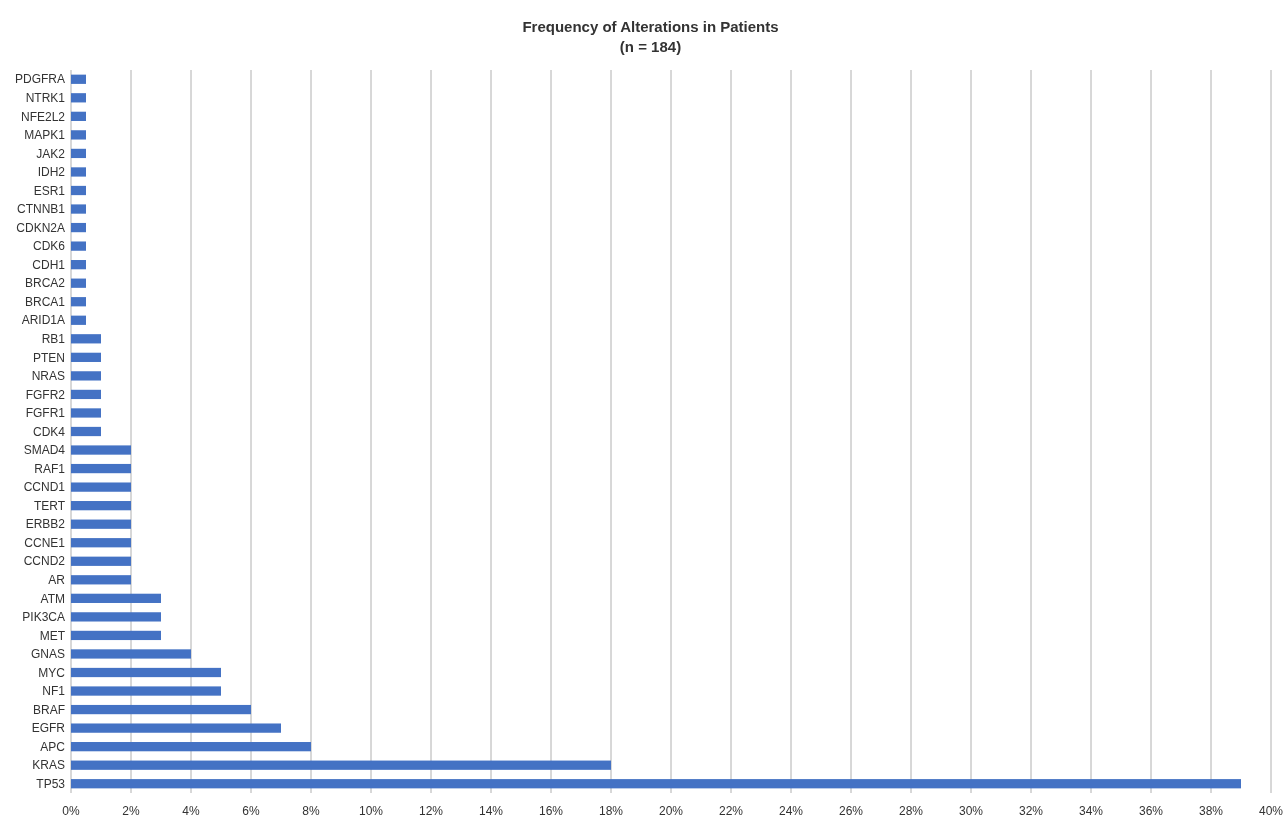 The width and height of the screenshot is (1285, 833). What do you see at coordinates (371, 811) in the screenshot?
I see `x-tick-label: 10%` at bounding box center [371, 811].